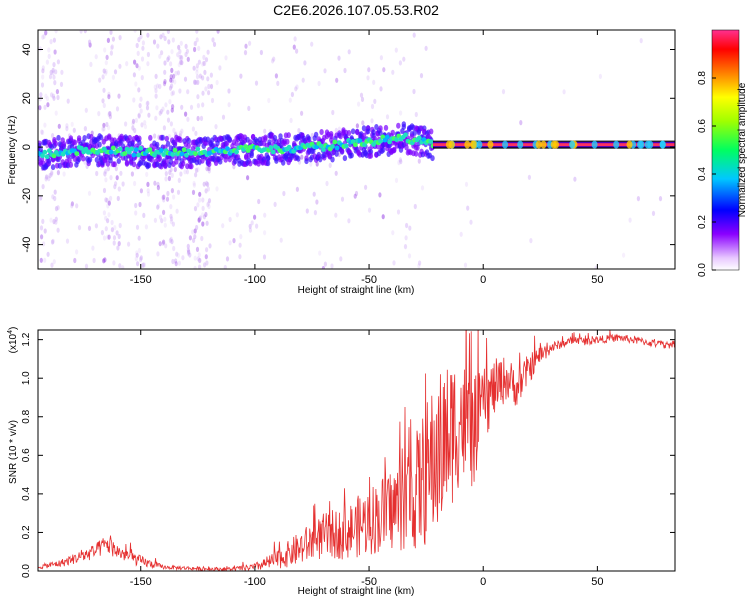 The height and width of the screenshot is (600, 750). I want to click on spectrogram-ytick-label: -40, so click(27, 245).